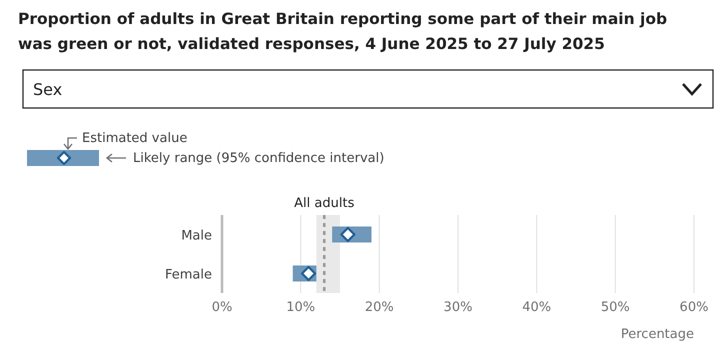 This screenshot has width=726, height=362. What do you see at coordinates (188, 275) in the screenshot?
I see `y-tick-label: Female` at bounding box center [188, 275].